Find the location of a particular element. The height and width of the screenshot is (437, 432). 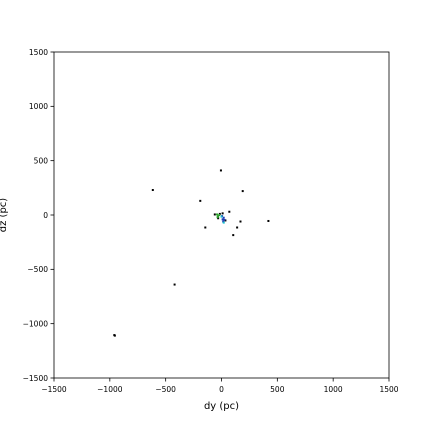

x-tick-label: 500 is located at coordinates (277, 389).